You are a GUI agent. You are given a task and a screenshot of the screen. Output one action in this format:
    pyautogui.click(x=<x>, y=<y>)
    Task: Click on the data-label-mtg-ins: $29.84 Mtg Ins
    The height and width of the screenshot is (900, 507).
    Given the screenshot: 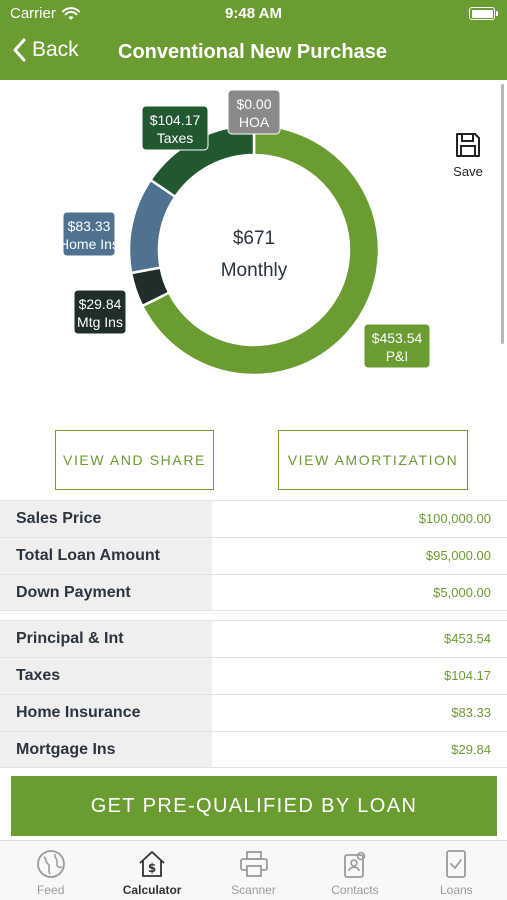 What is the action you would take?
    pyautogui.click(x=100, y=312)
    